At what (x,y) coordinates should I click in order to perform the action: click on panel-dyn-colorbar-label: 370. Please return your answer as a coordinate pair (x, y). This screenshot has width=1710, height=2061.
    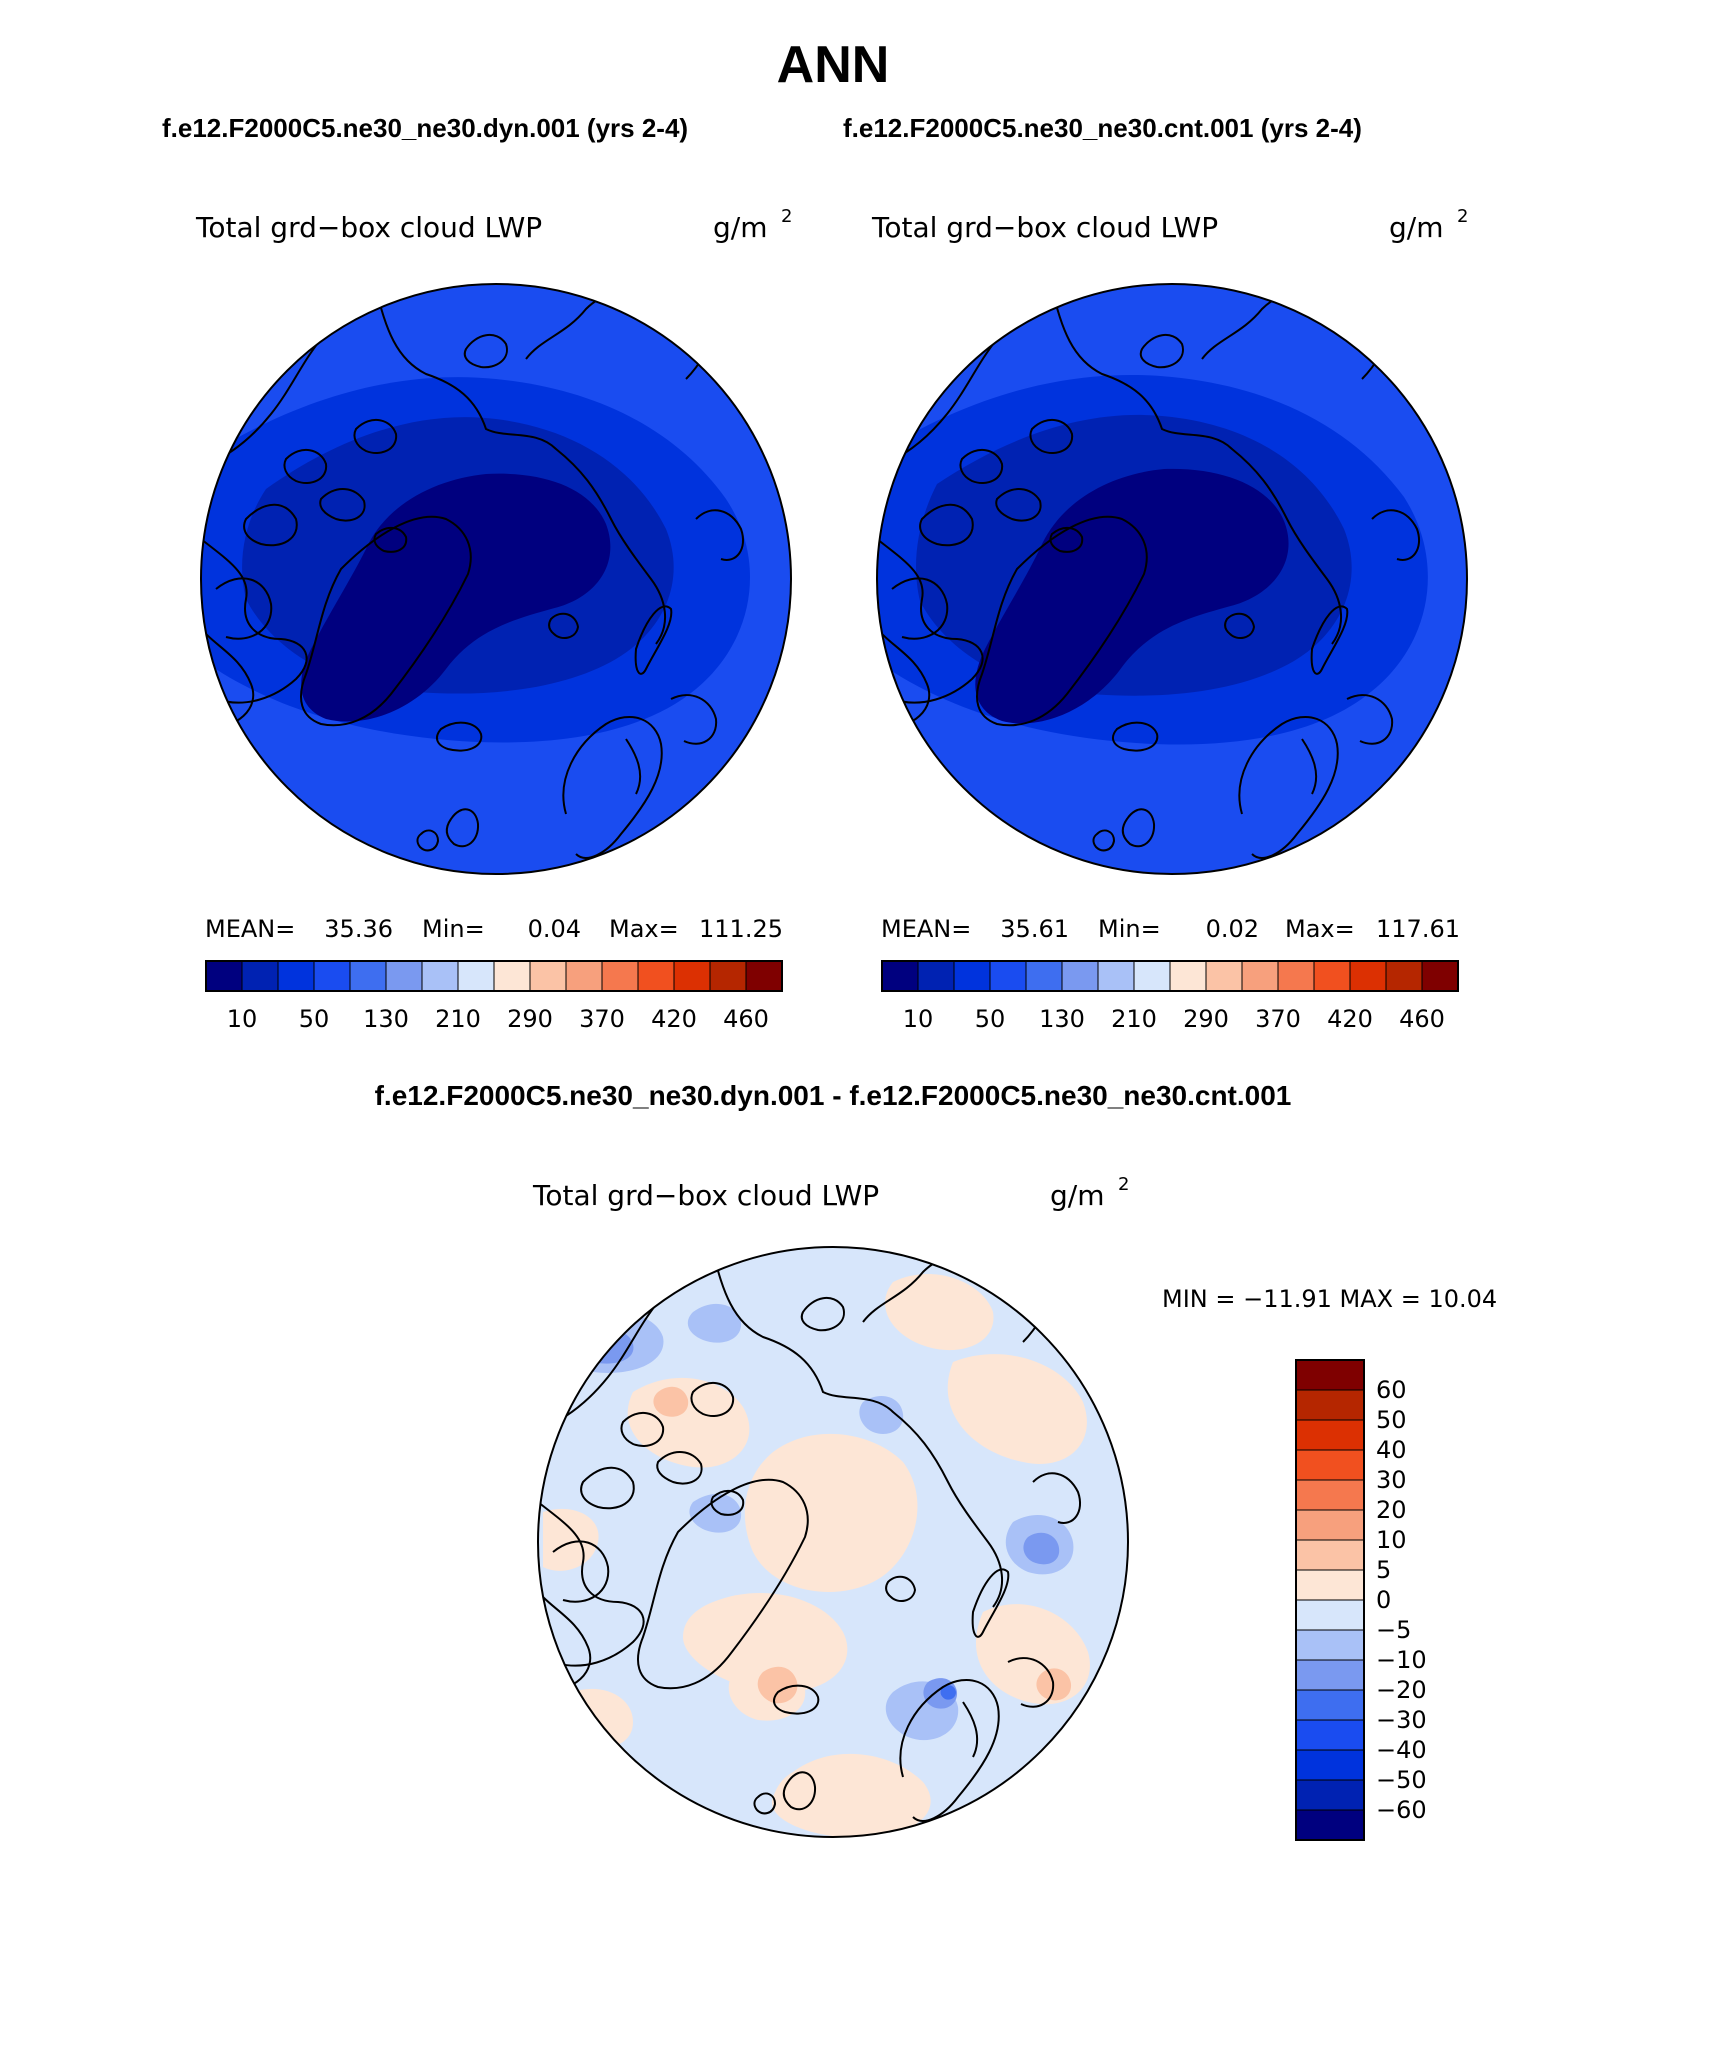
    Looking at the image, I should click on (602, 1019).